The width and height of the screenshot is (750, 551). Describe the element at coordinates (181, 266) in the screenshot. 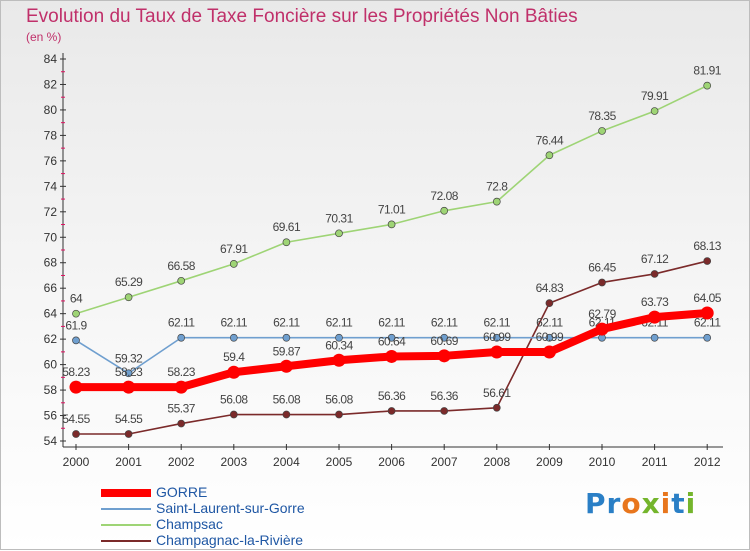

I see `data-label-champsac: 66.58` at that location.